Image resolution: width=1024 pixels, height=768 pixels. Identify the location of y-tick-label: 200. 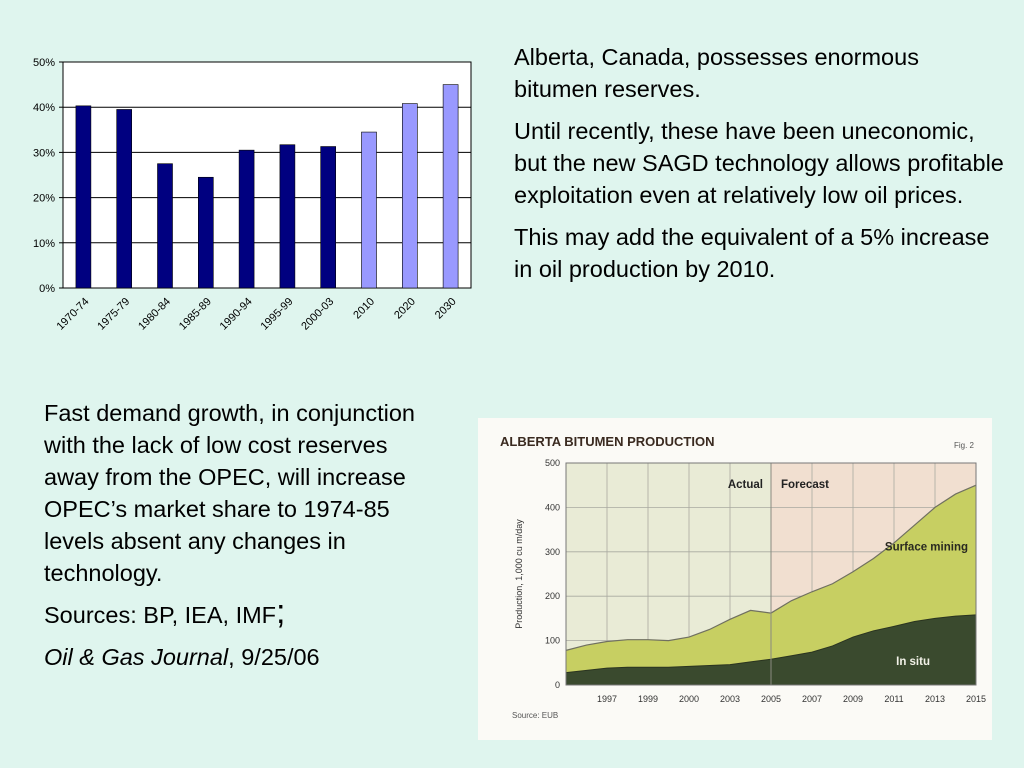
(552, 596).